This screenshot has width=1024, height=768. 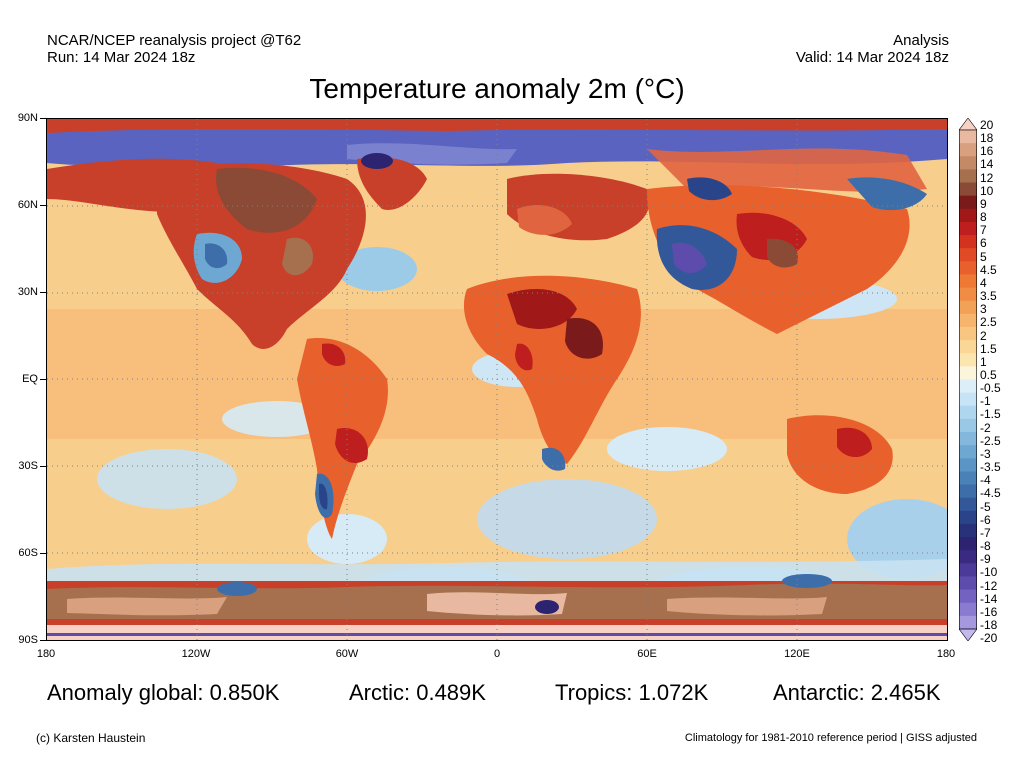 What do you see at coordinates (985, 480) in the screenshot?
I see `colorbar-tick-label: -4` at bounding box center [985, 480].